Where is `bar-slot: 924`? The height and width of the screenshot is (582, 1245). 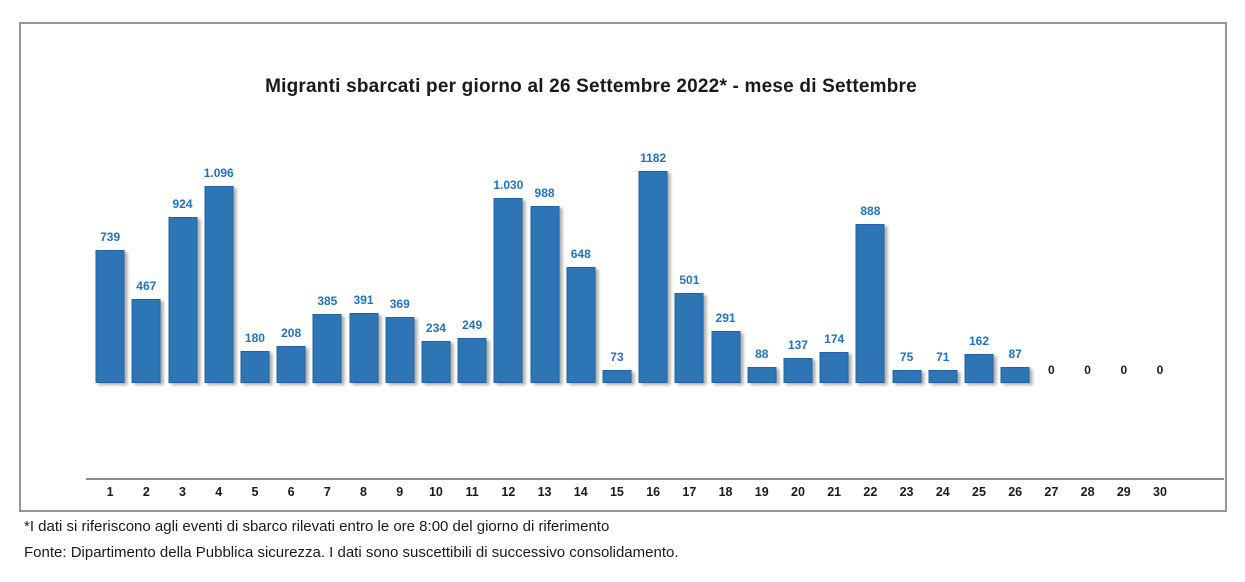
bar-slot: 924 is located at coordinates (182, 263).